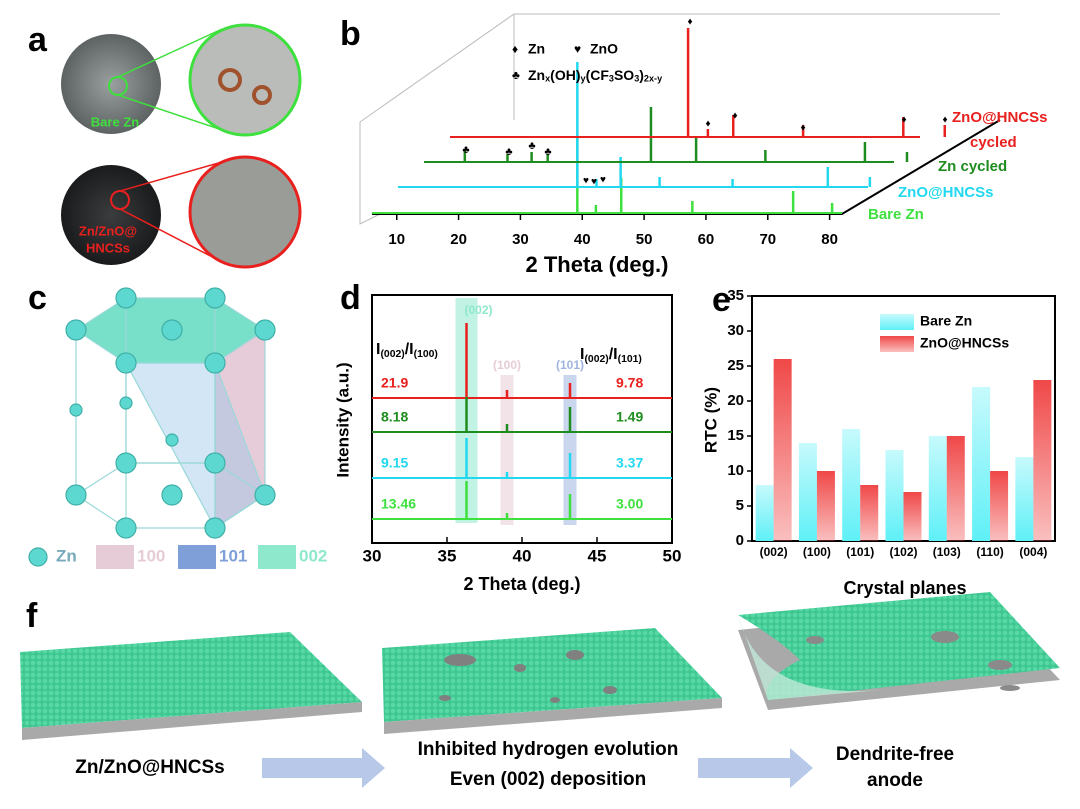 The height and width of the screenshot is (809, 1080). Describe the element at coordinates (735, 295) in the screenshot. I see `y-tick-label: 35` at that location.